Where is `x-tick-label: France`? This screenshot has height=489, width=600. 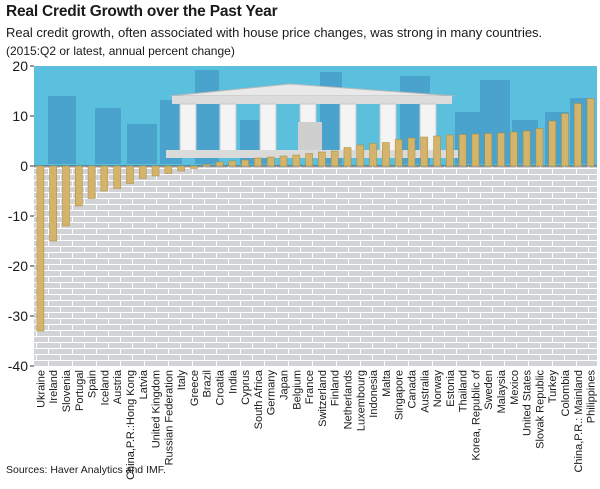
x-tick-label: France is located at coordinates (310, 387).